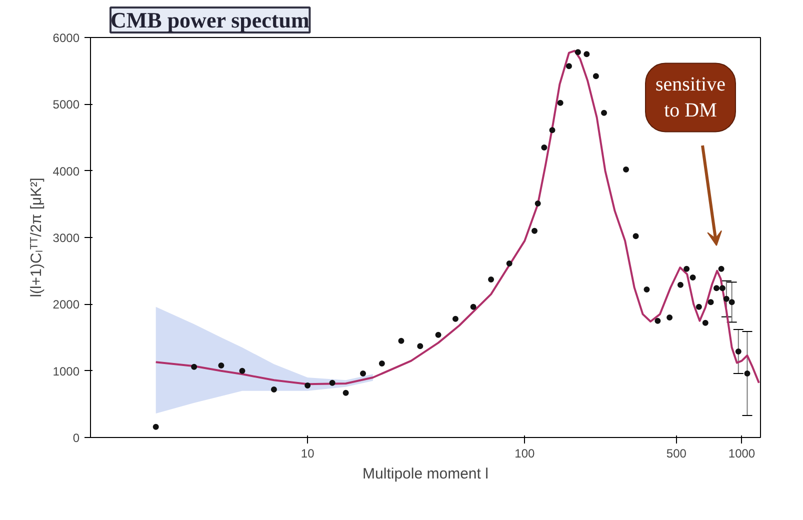 This screenshot has width=803, height=520. Describe the element at coordinates (66, 305) in the screenshot. I see `y-tick-label: 2000` at that location.